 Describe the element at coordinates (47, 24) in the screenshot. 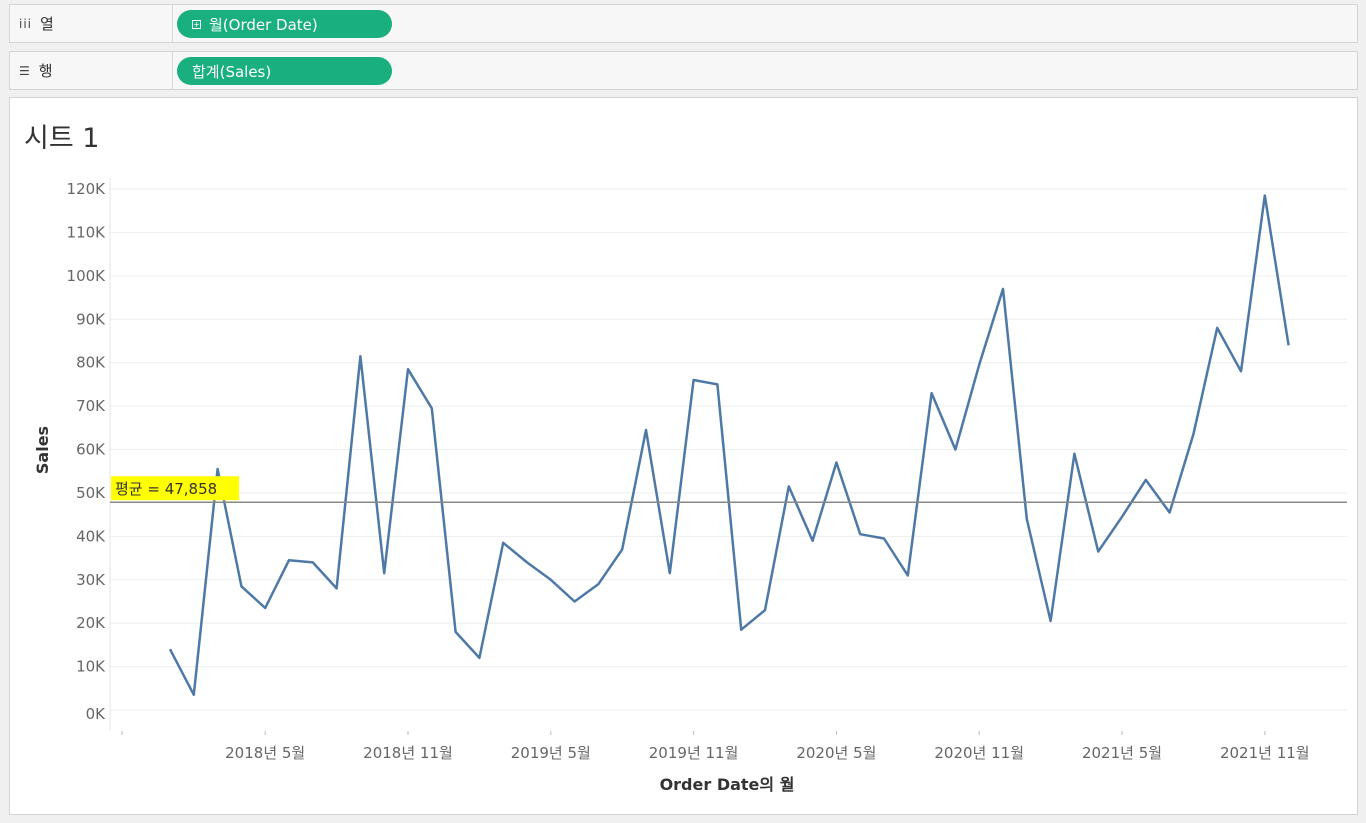

I see `columns-label: 열` at that location.